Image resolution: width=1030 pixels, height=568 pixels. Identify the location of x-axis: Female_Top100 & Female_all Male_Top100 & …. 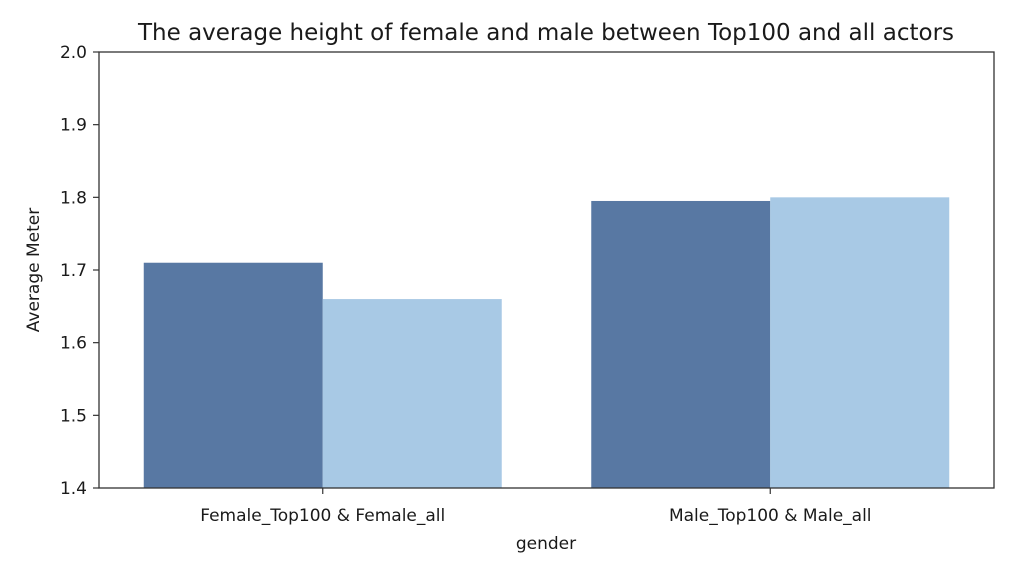
(536, 507).